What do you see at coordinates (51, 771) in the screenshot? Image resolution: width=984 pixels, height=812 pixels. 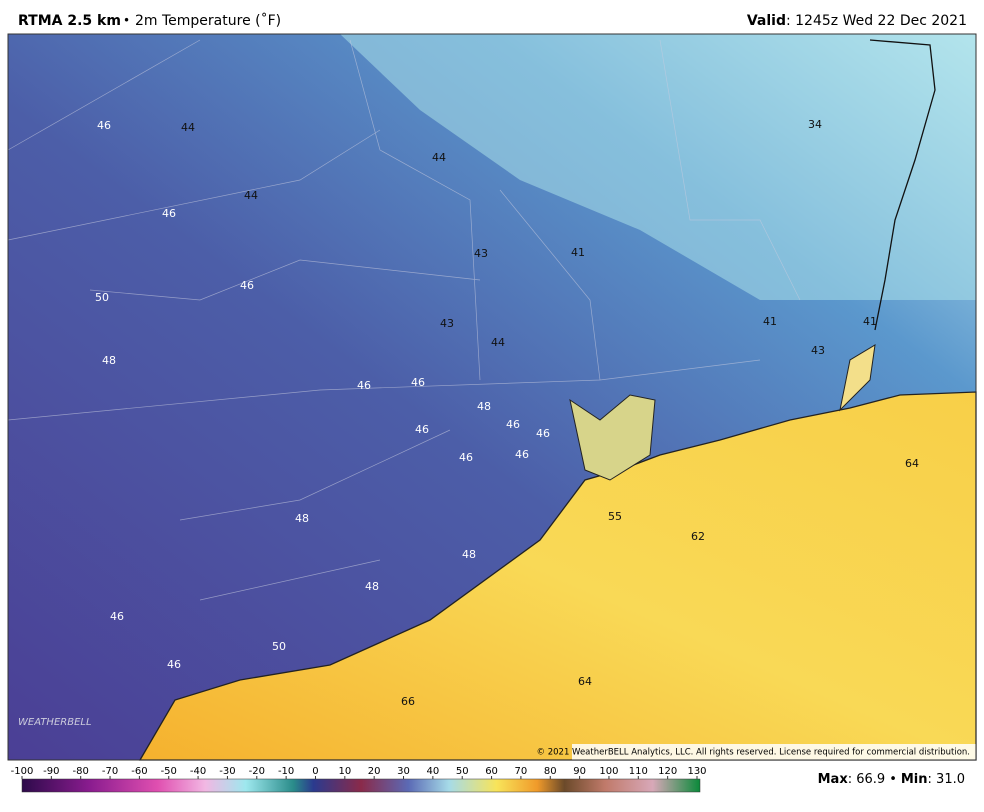 I see `colorbar-tick-label: -90` at bounding box center [51, 771].